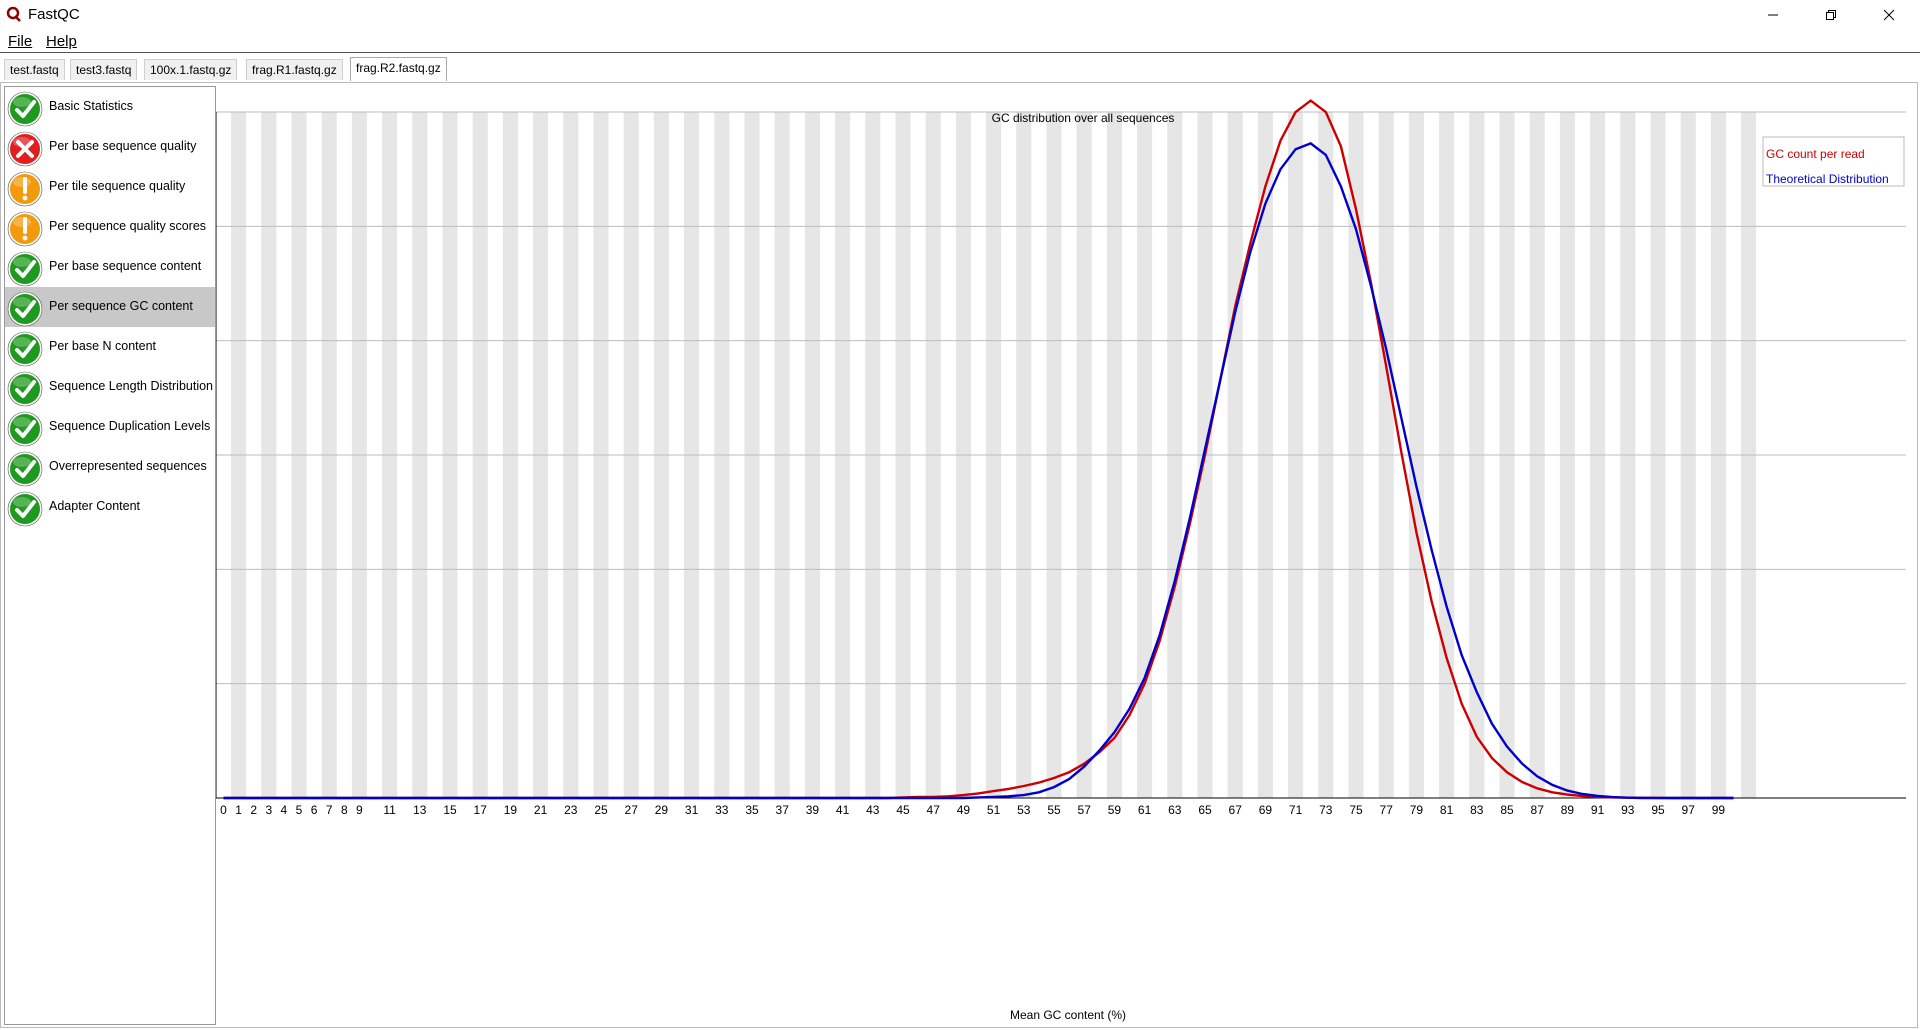  I want to click on title-bar: FastQC, so click(960, 15).